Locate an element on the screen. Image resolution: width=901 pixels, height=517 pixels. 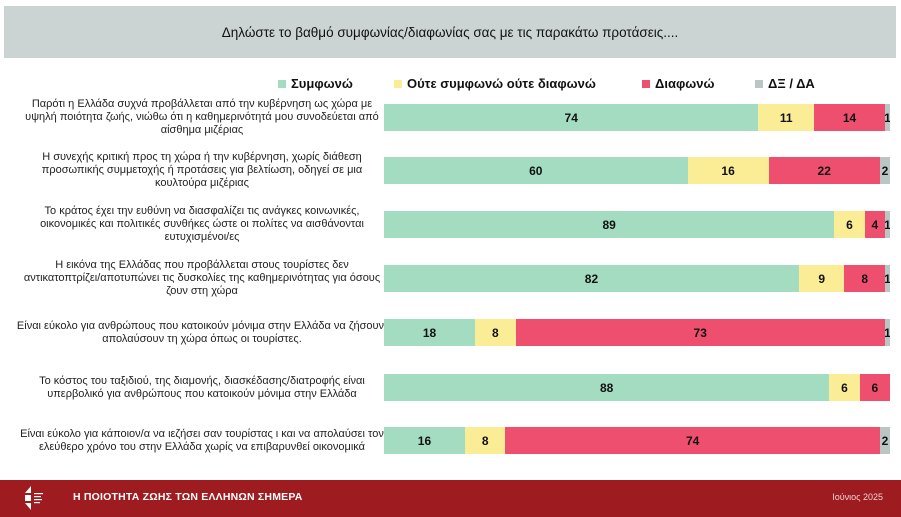
bar-segment: 14 is located at coordinates (849, 117).